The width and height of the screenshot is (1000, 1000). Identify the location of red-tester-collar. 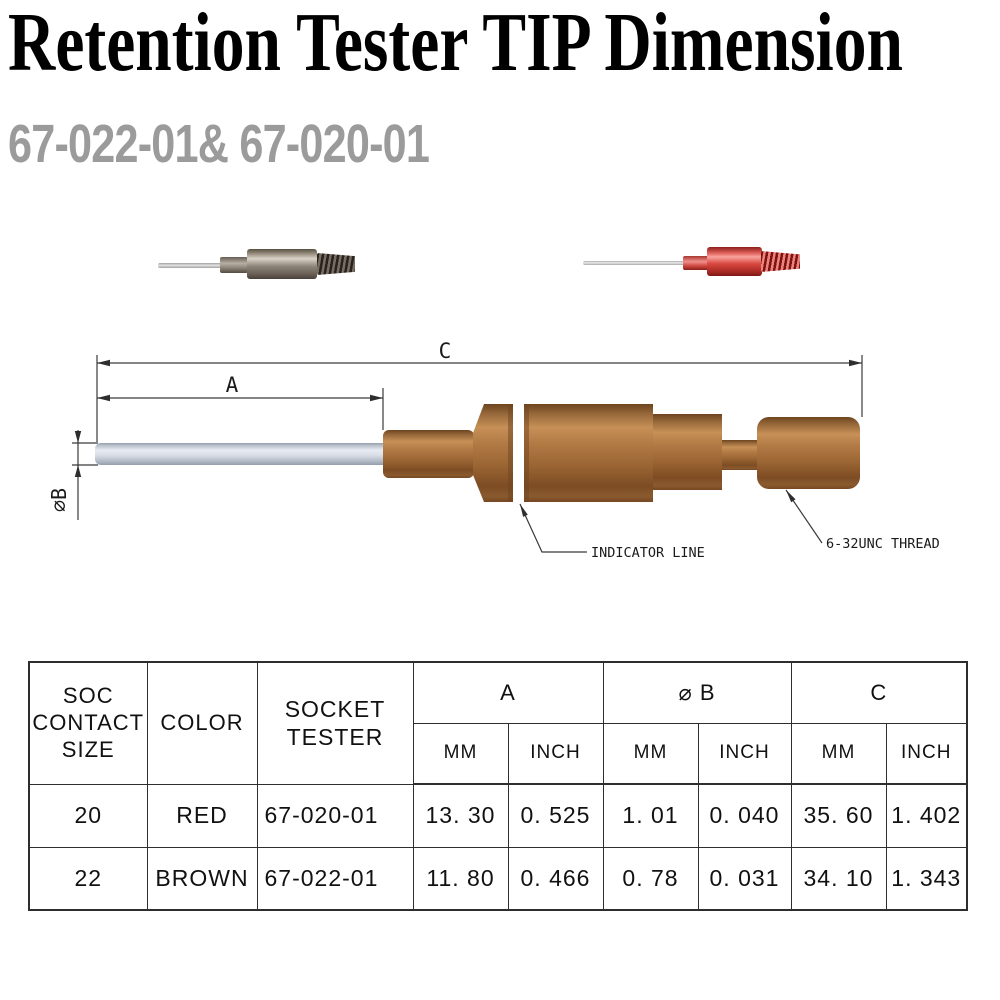
(696, 263).